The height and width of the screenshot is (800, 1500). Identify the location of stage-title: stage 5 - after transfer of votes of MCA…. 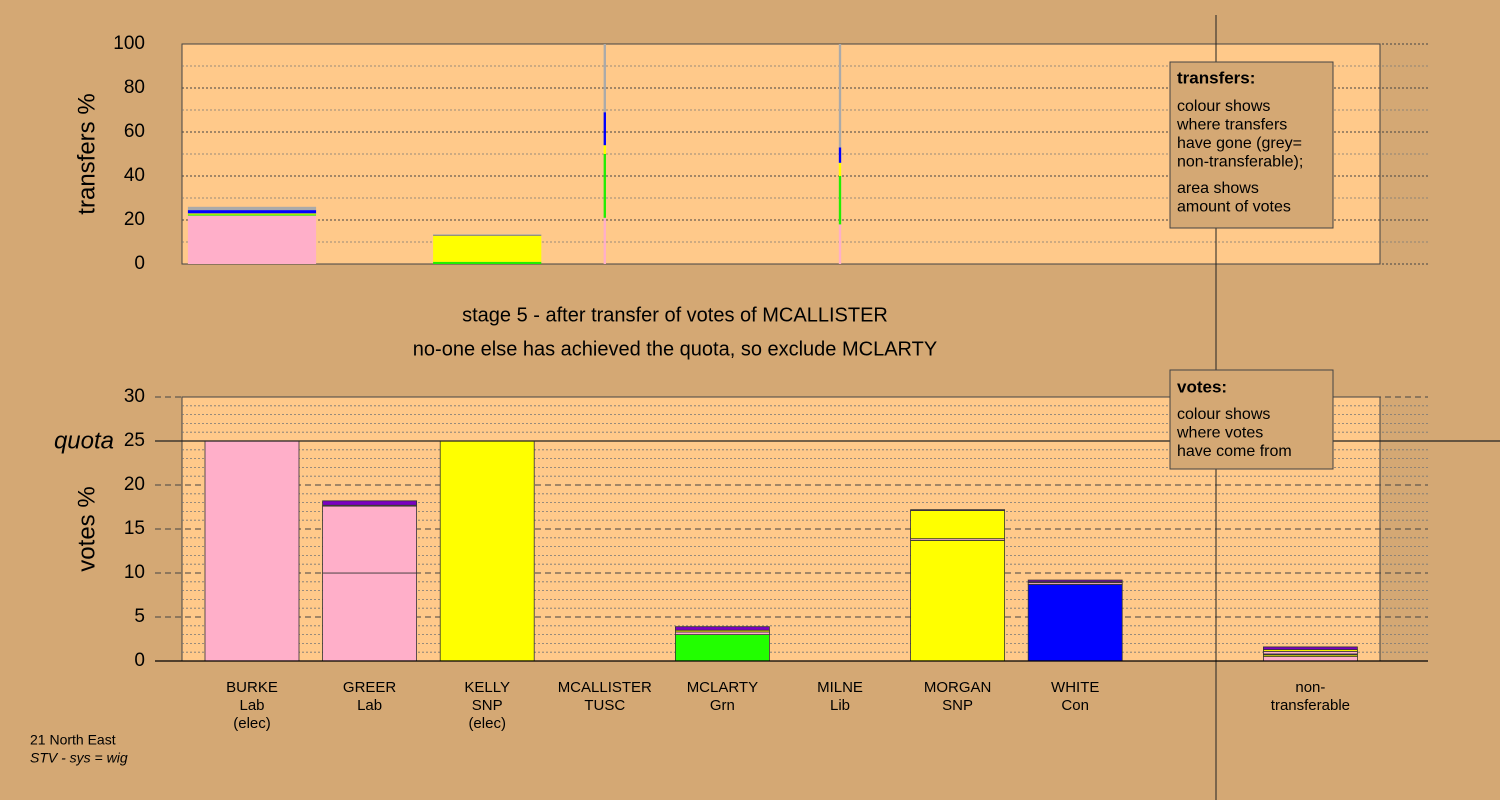
(675, 315).